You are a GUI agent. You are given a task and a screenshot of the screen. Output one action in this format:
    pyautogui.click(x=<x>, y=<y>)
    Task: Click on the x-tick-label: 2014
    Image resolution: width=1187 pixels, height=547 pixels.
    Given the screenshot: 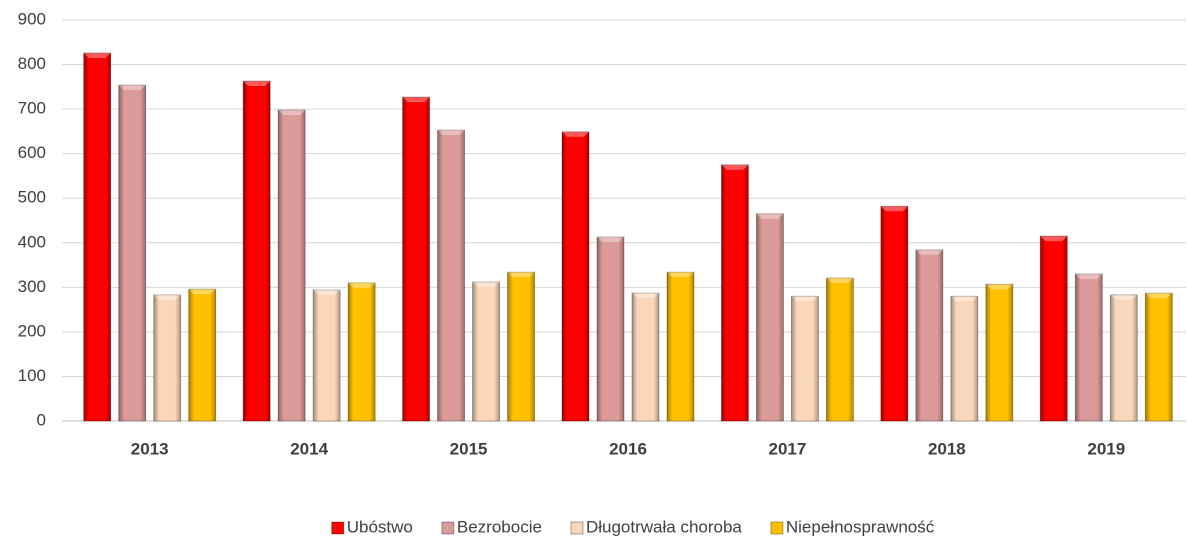 What is the action you would take?
    pyautogui.click(x=309, y=448)
    